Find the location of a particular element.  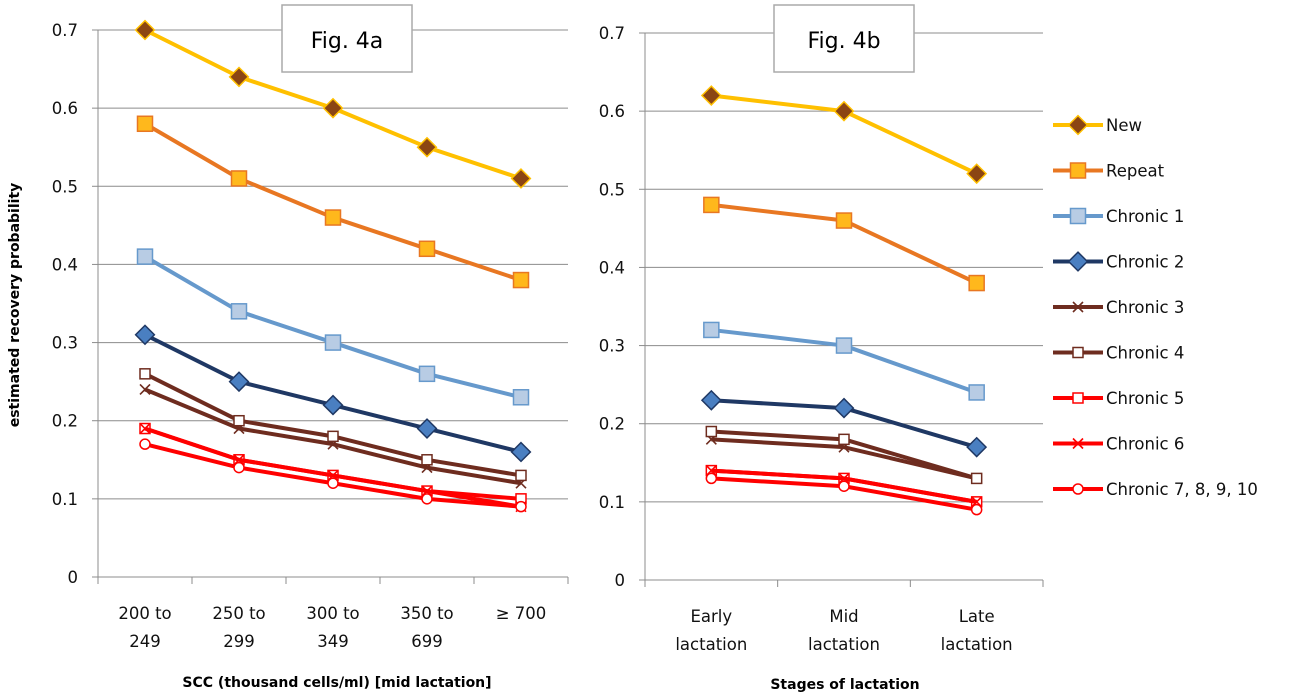

legend-item: Repeat is located at coordinates (1109, 171).